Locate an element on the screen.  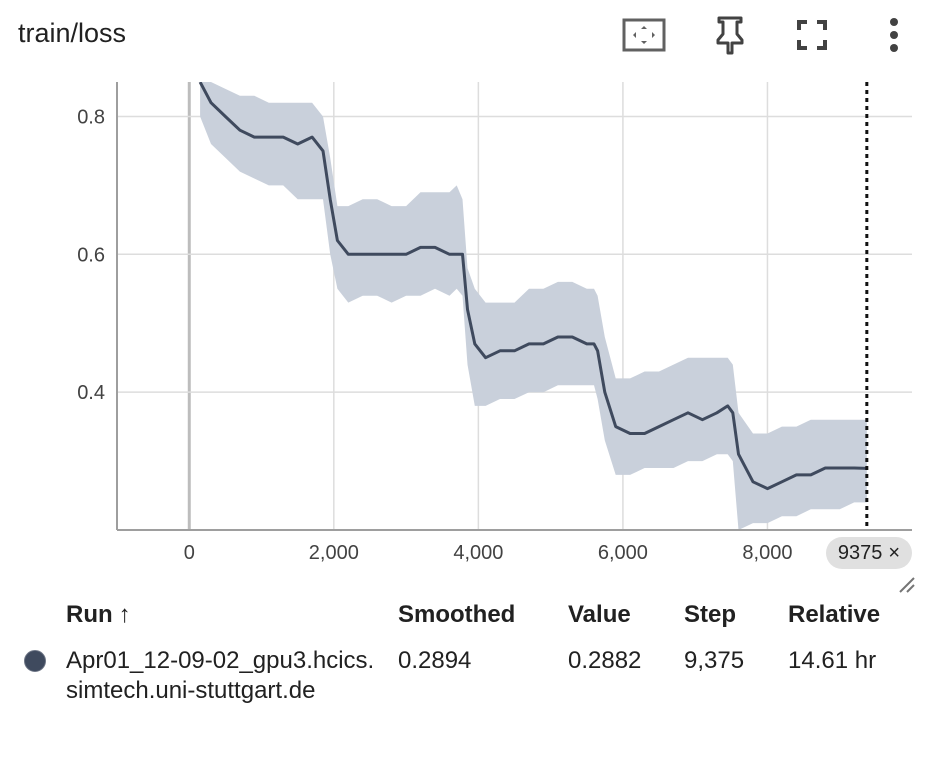
header-step: Step is located at coordinates (710, 614).